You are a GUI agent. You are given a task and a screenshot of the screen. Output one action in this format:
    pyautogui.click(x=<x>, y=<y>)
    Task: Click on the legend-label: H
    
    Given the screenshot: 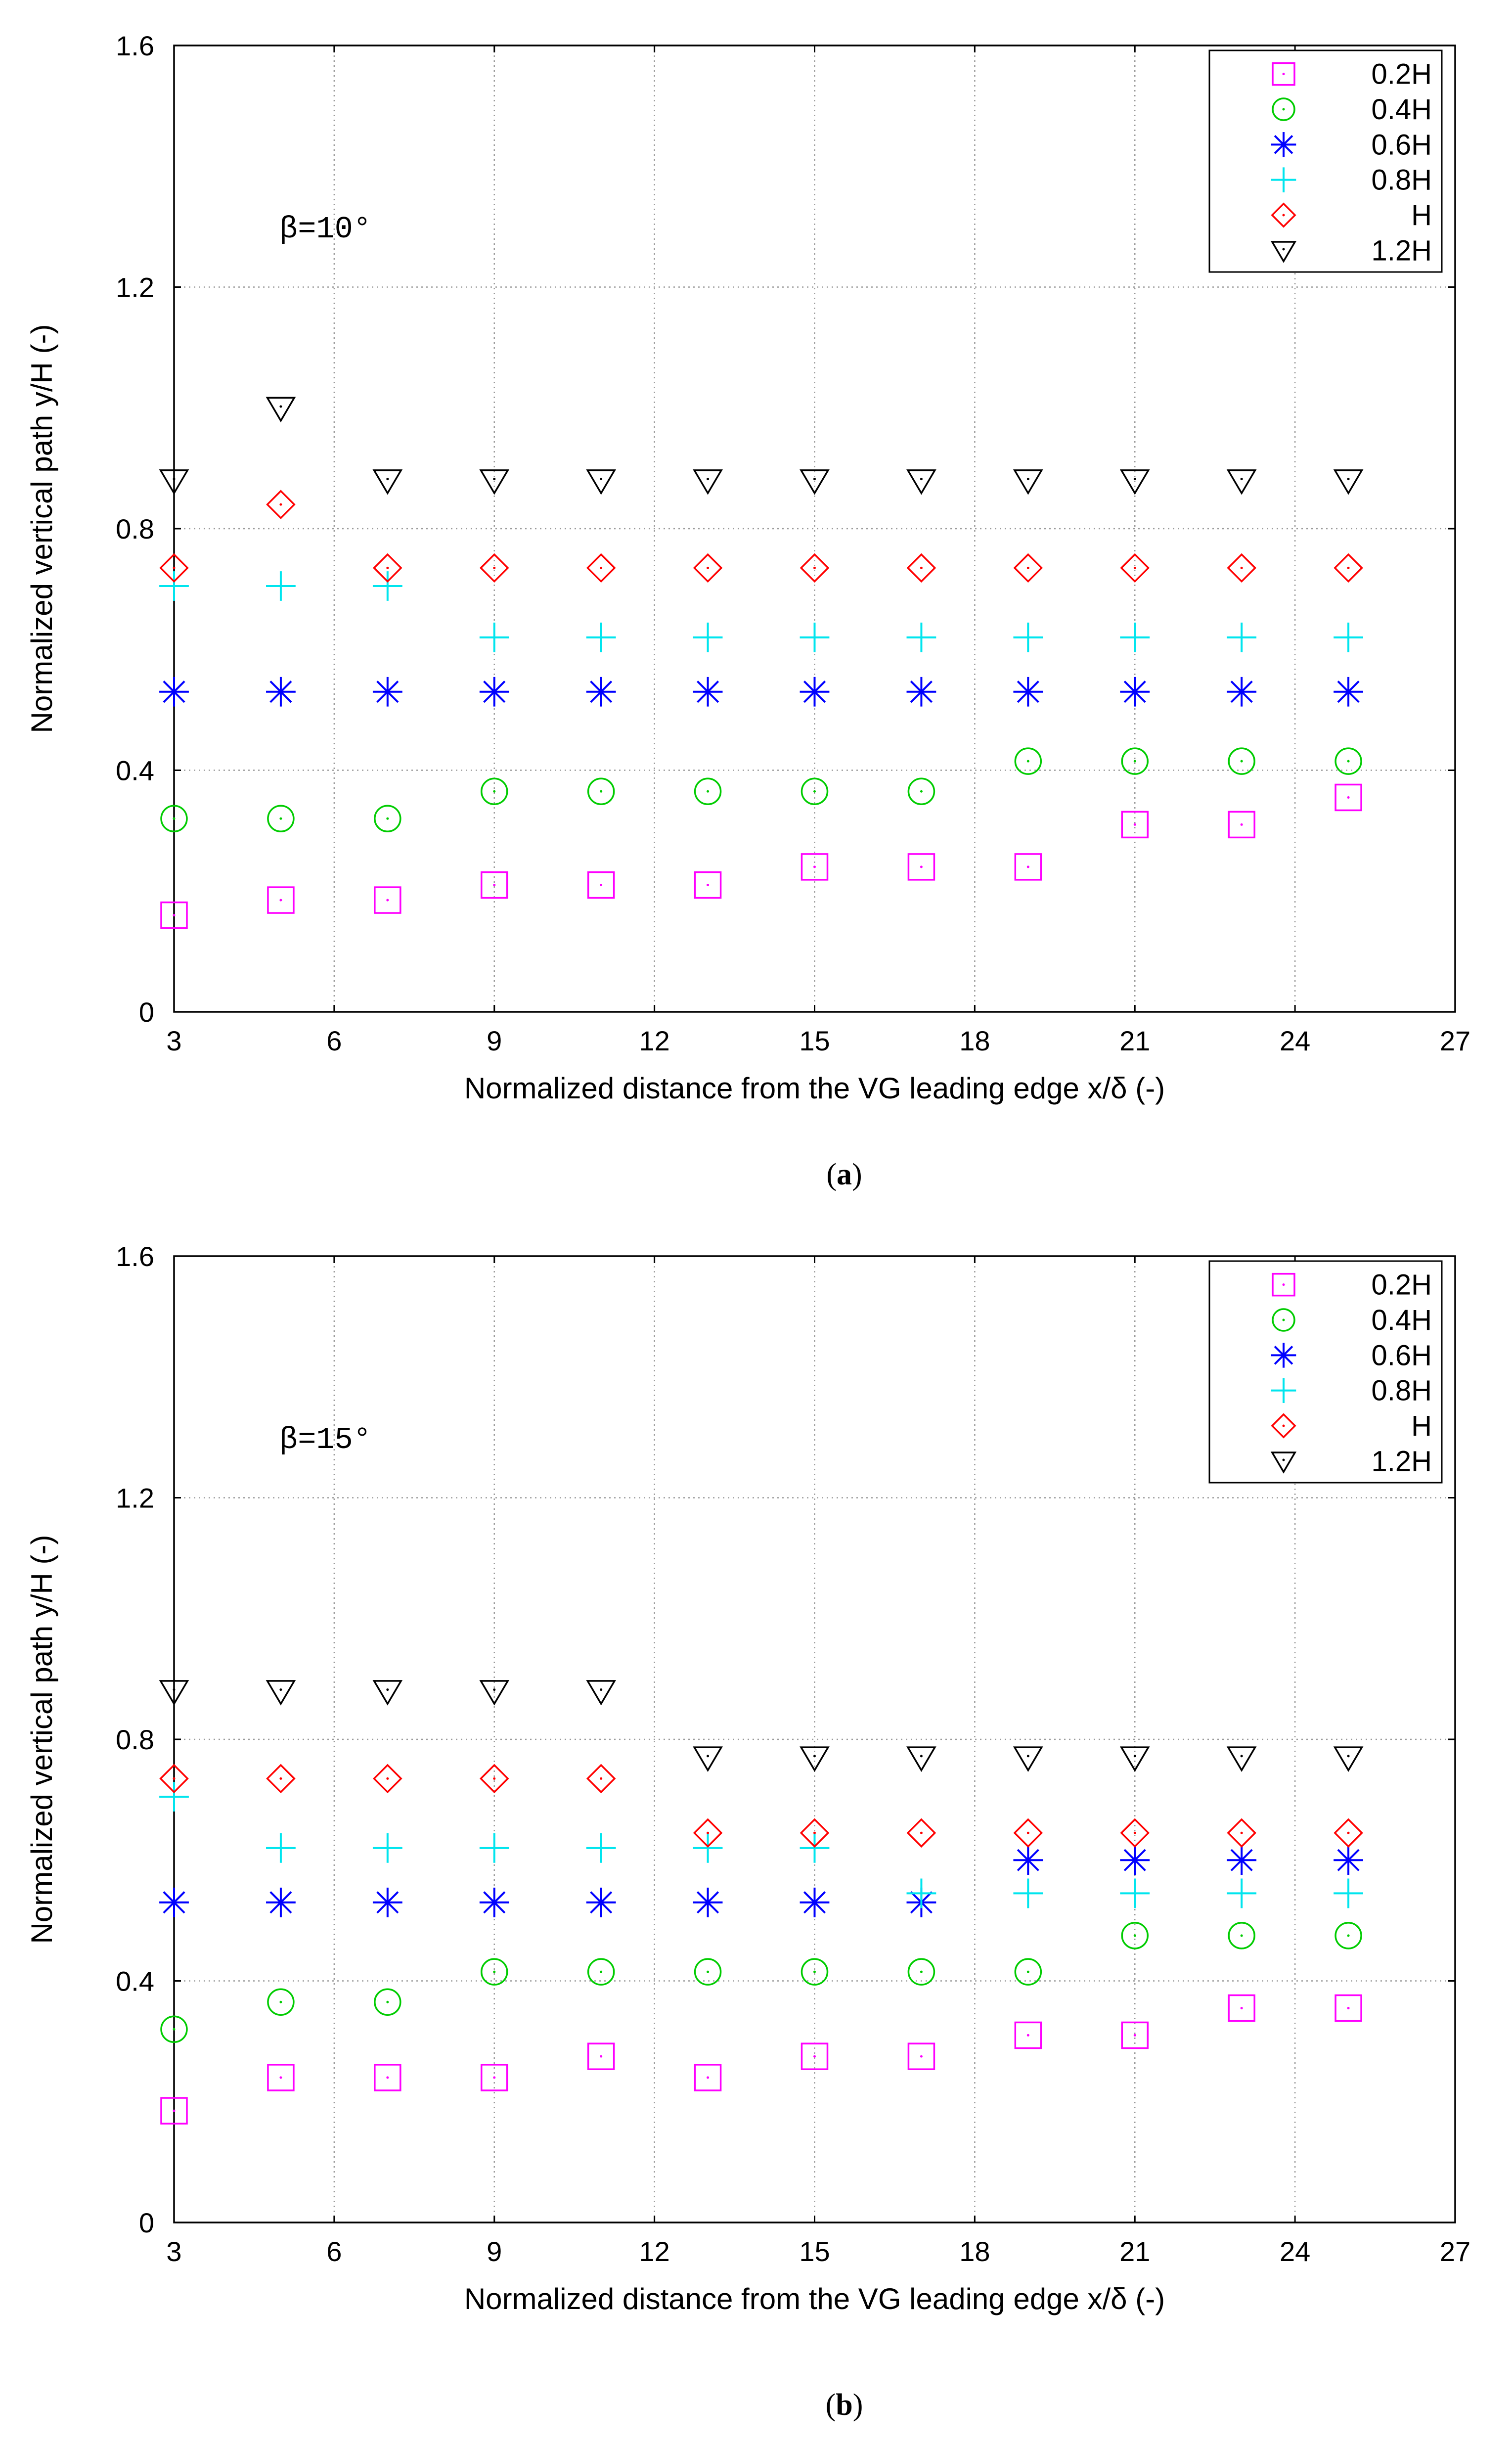 What is the action you would take?
    pyautogui.click(x=1421, y=1426)
    